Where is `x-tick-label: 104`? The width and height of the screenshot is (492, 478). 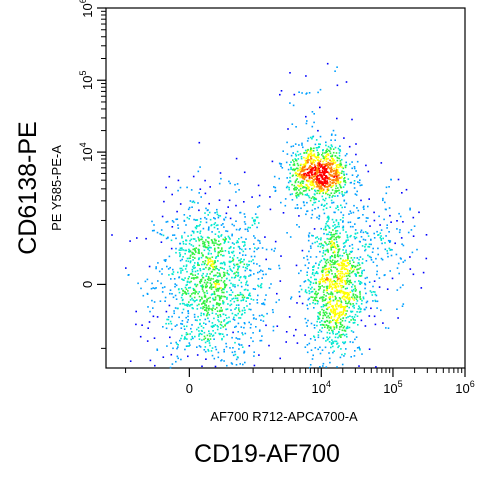
x-tick-label: 104 is located at coordinates (321, 387).